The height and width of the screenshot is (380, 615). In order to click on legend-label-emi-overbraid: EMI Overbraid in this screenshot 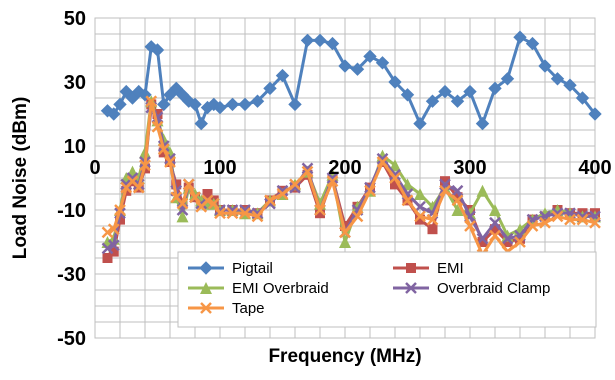, I will do `click(280, 288)`.